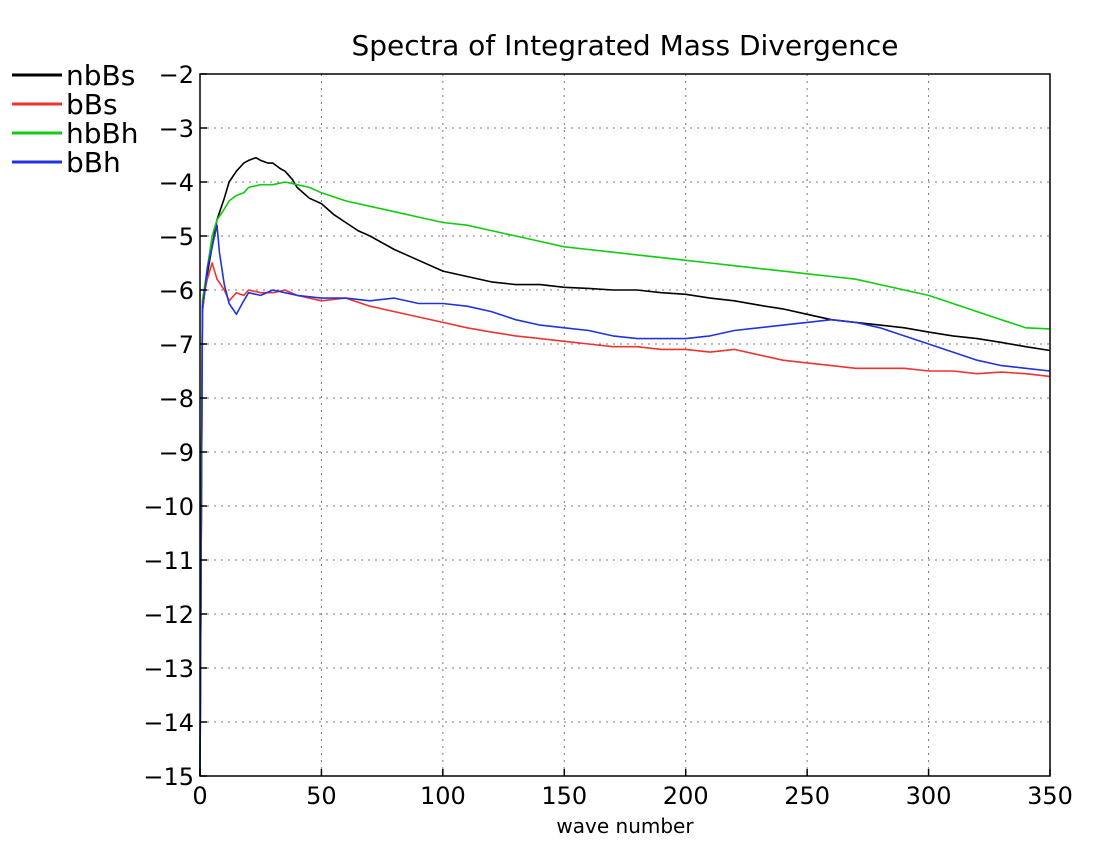 The width and height of the screenshot is (1100, 850). What do you see at coordinates (624, 45) in the screenshot?
I see `chart-title: Spectra of Integrated Mass Divergence` at bounding box center [624, 45].